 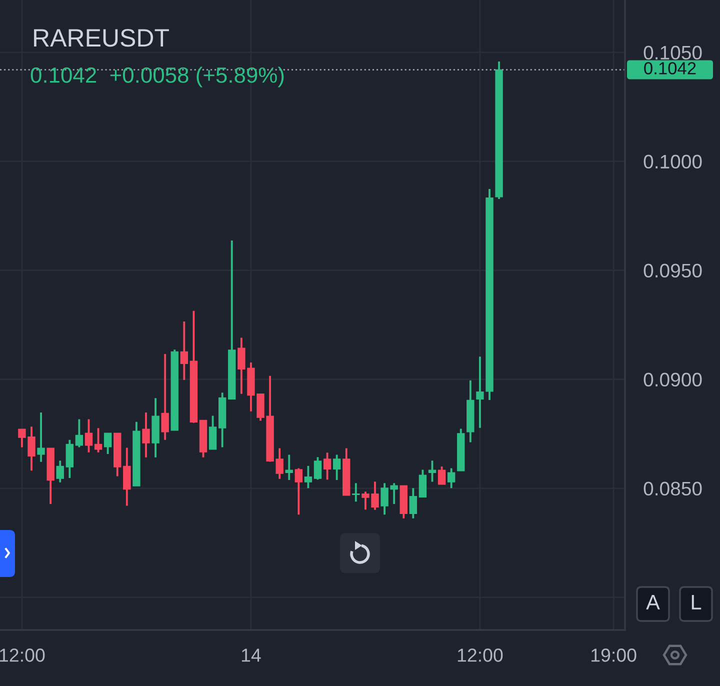 I want to click on text: RAREUSDT, so click(x=101, y=38).